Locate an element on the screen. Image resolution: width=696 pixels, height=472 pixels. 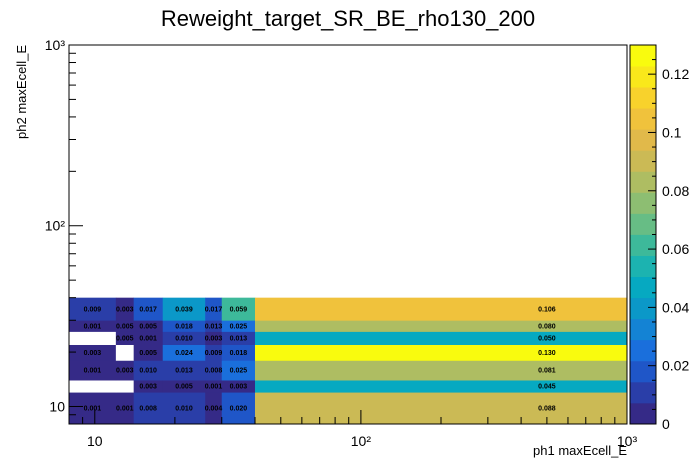
y-tick-label: 10² is located at coordinates (55, 226).